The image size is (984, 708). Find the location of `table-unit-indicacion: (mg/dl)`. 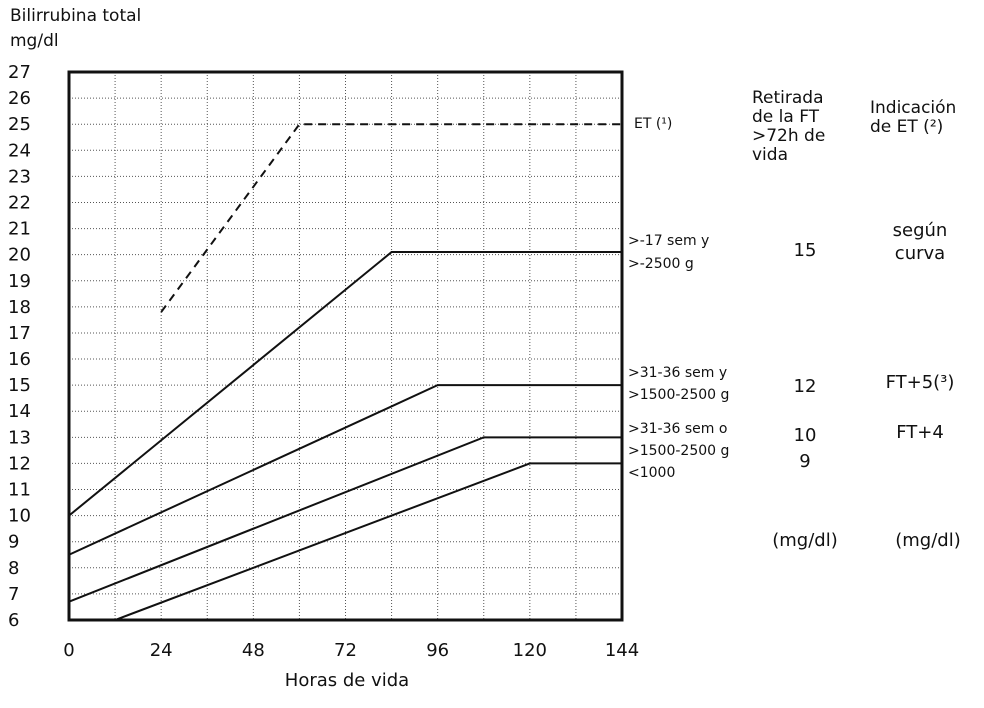

table-unit-indicacion: (mg/dl) is located at coordinates (928, 540).